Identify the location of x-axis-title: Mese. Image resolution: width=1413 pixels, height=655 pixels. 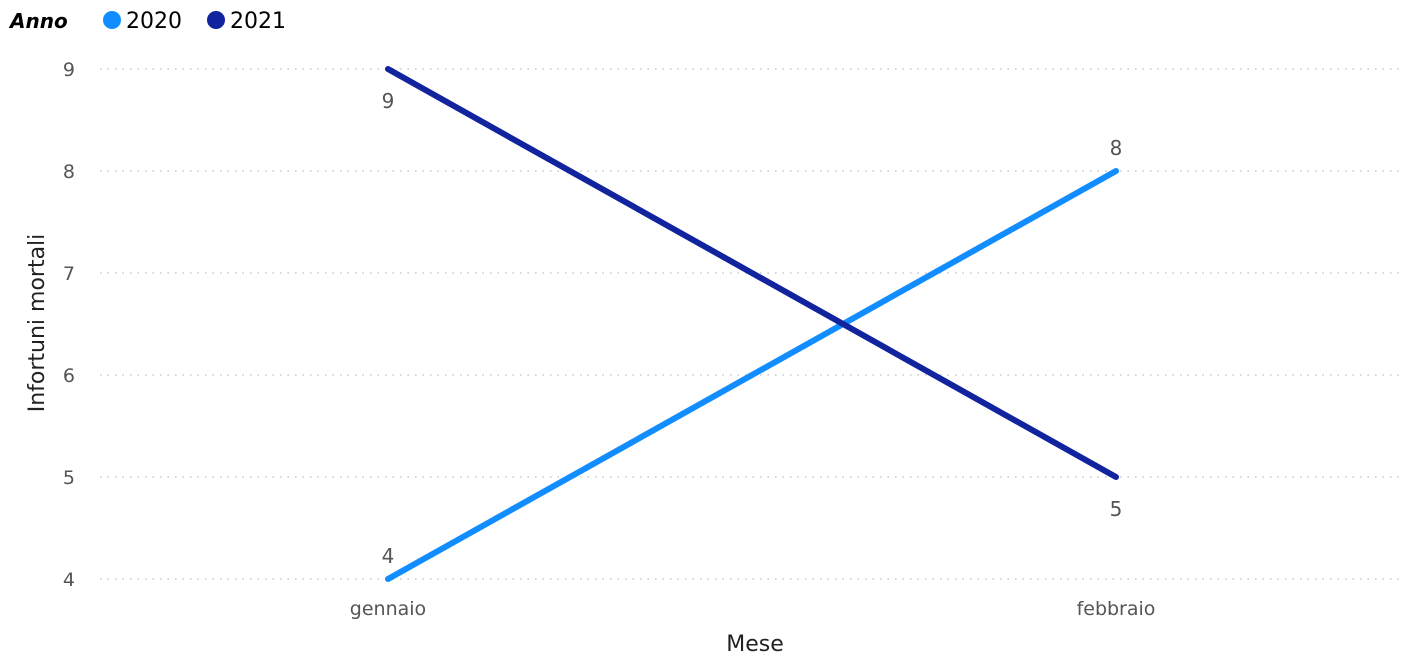
(755, 643).